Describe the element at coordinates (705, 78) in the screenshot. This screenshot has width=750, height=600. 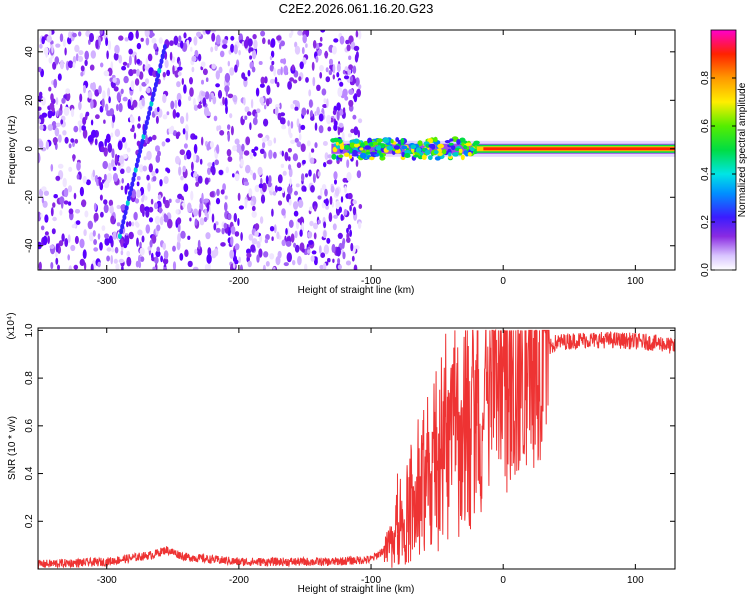
I see `colorbar-tick-label: 0.8` at that location.